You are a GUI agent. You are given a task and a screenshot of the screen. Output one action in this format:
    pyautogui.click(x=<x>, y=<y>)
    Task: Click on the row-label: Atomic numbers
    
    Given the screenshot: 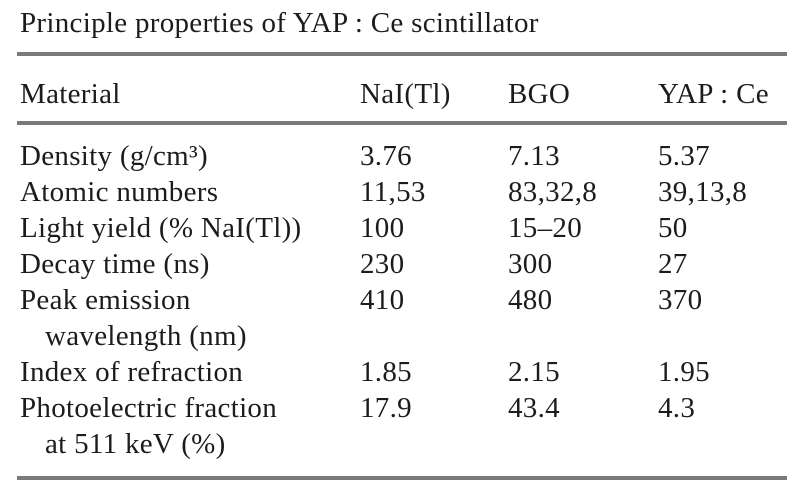 What is the action you would take?
    pyautogui.click(x=190, y=192)
    